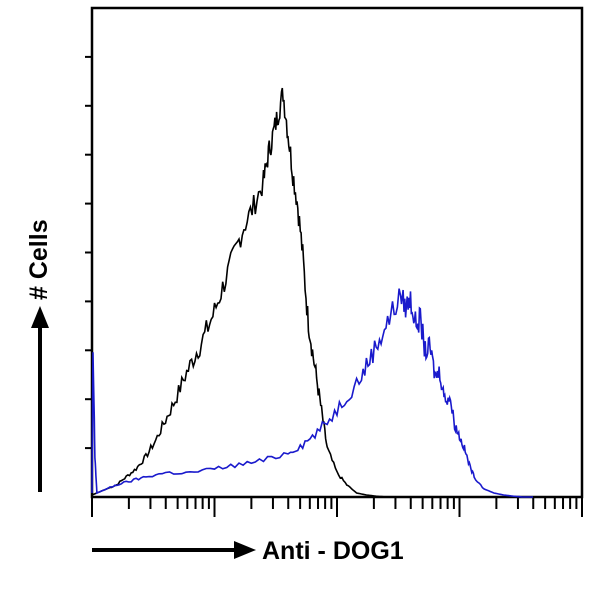 The height and width of the screenshot is (590, 590). I want to click on x-axis-ticks, so click(337, 507).